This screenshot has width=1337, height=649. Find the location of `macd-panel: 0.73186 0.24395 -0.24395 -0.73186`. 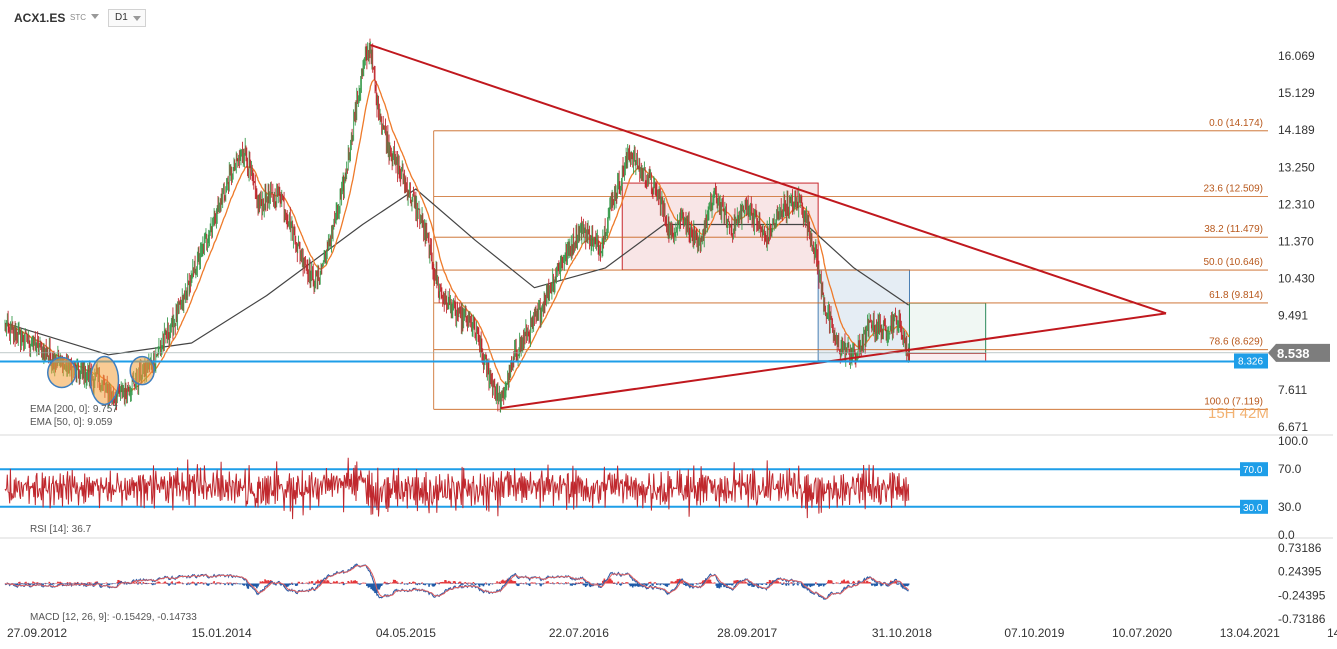

macd-panel: 0.73186 0.24395 -0.24395 -0.73186 is located at coordinates (665, 583).